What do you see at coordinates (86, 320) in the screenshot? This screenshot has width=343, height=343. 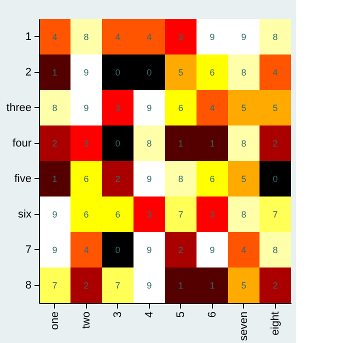 I see `x-tick-label: two` at bounding box center [86, 320].